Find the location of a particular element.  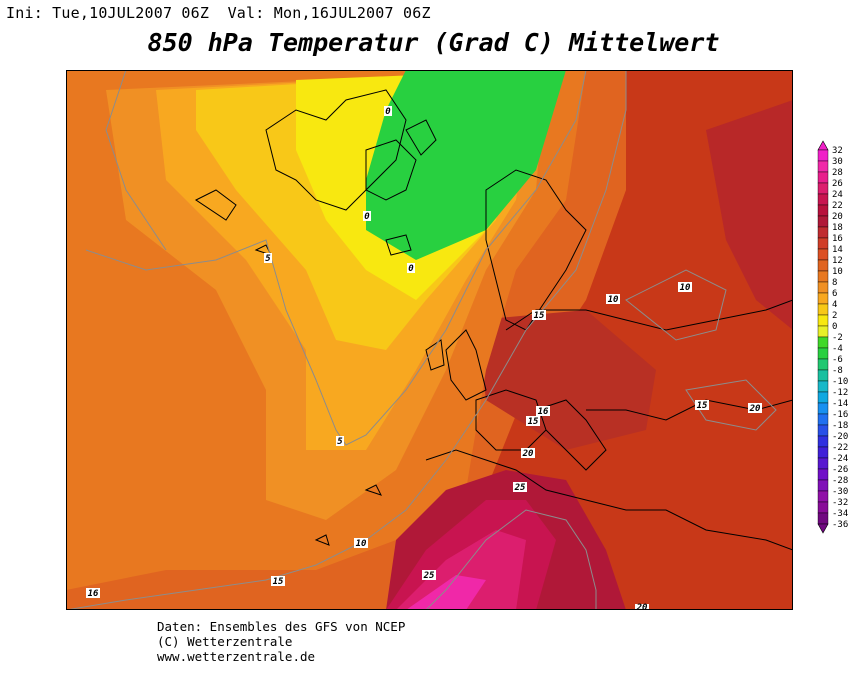

contour-label: 16 is located at coordinates (543, 411).